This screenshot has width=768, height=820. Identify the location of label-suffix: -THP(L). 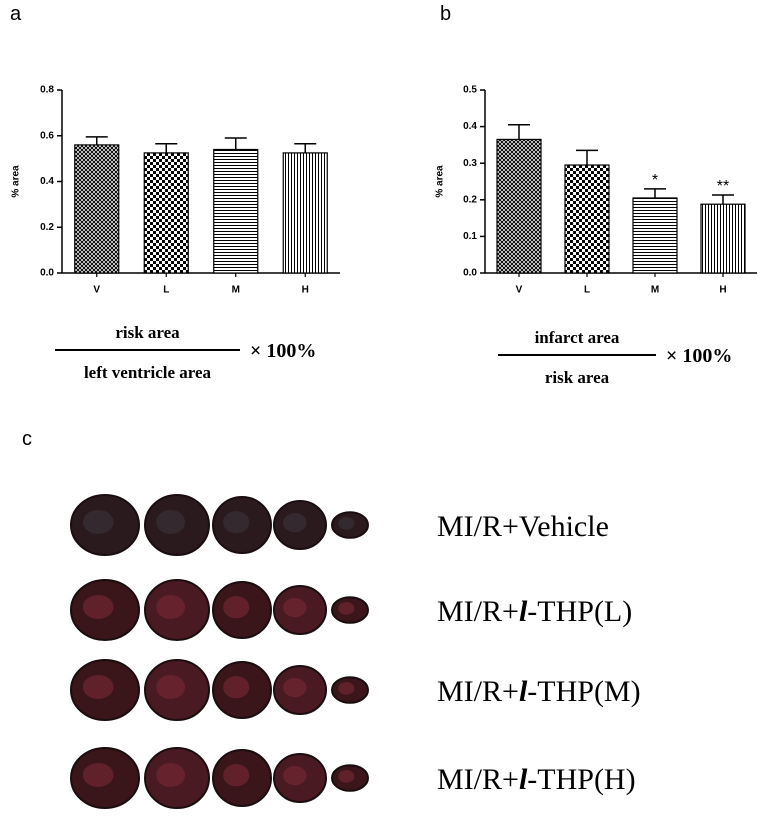
(579, 611).